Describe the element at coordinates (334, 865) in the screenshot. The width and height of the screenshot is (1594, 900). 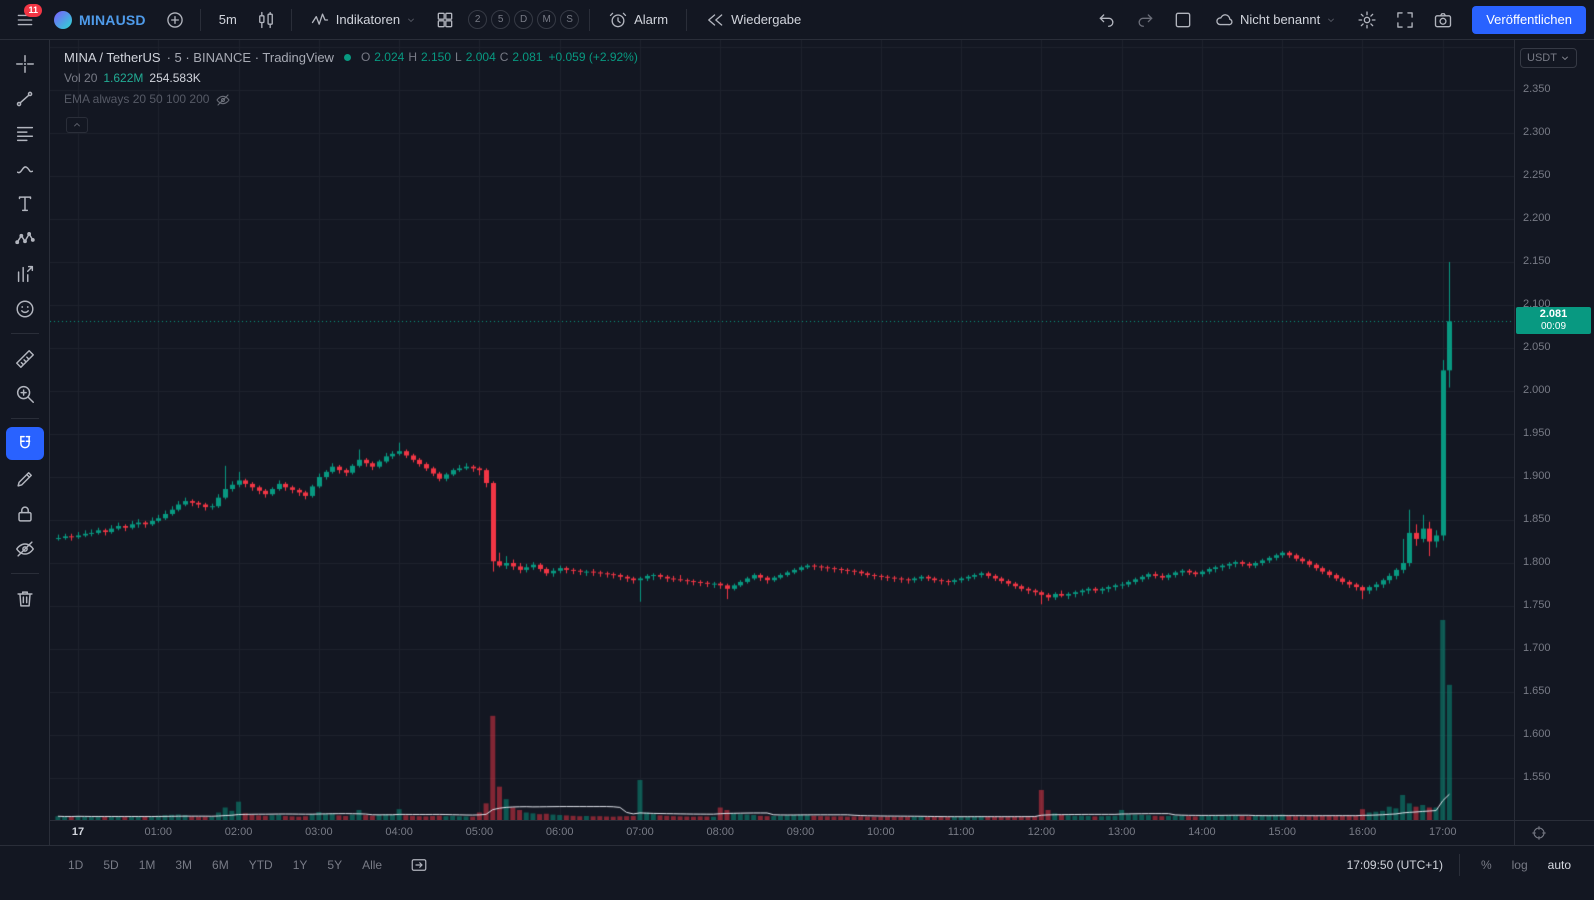
I see `range-button-5y: 5Y` at that location.